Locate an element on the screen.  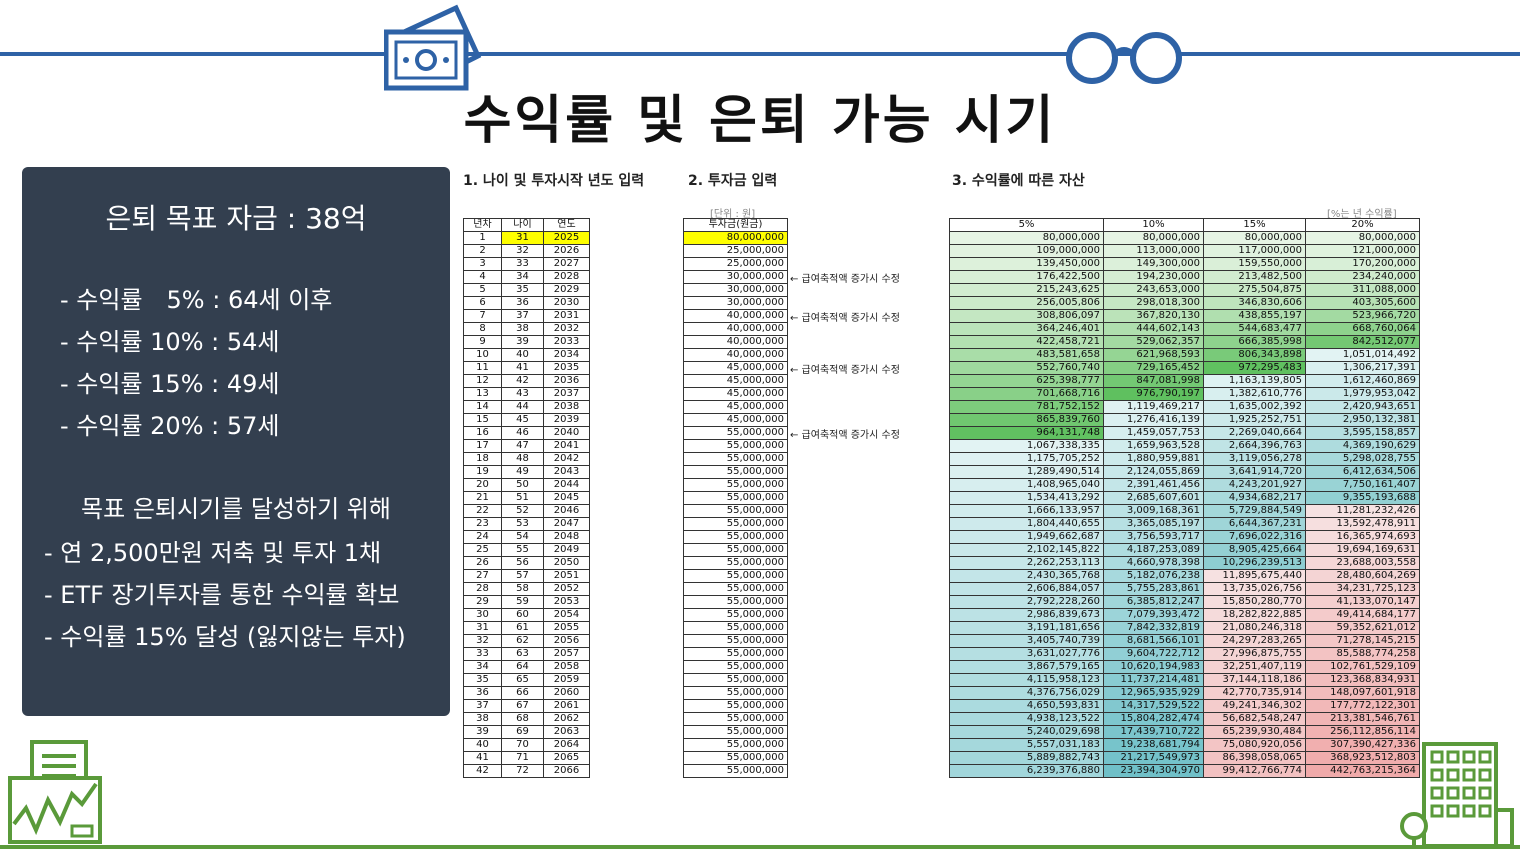
year-index-cell: 9 is located at coordinates (482, 342).